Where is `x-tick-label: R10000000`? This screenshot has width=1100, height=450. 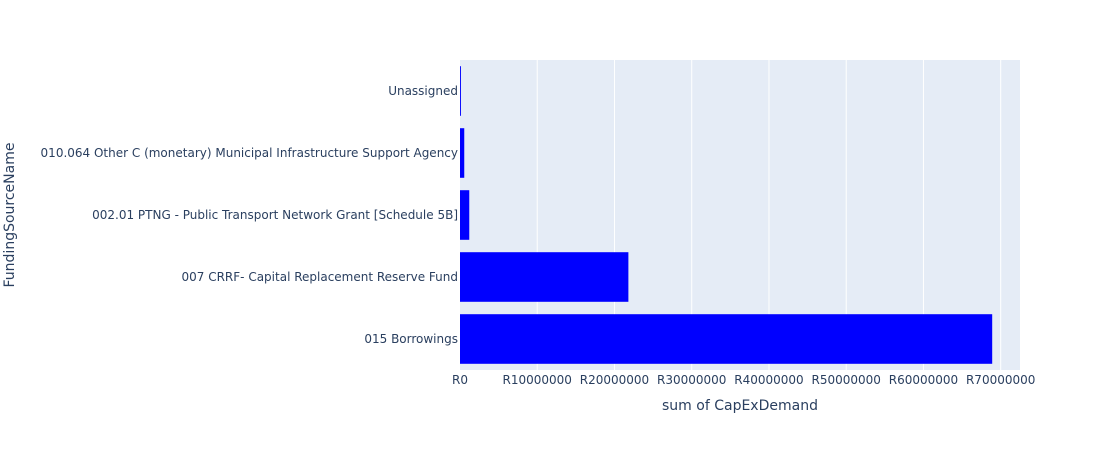
x-tick-label: R10000000 is located at coordinates (537, 380).